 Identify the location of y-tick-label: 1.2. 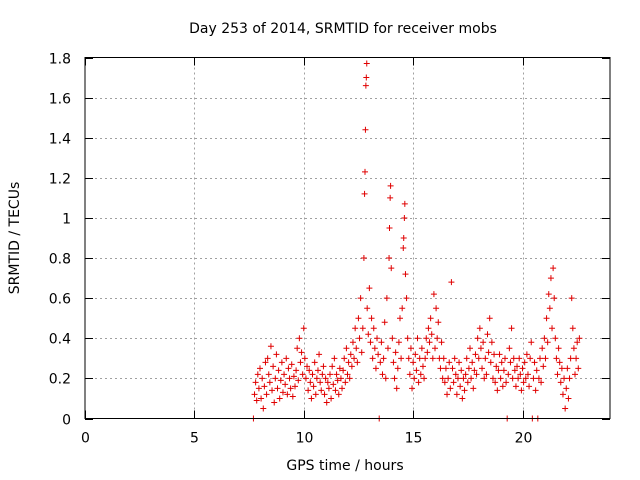
(60, 180).